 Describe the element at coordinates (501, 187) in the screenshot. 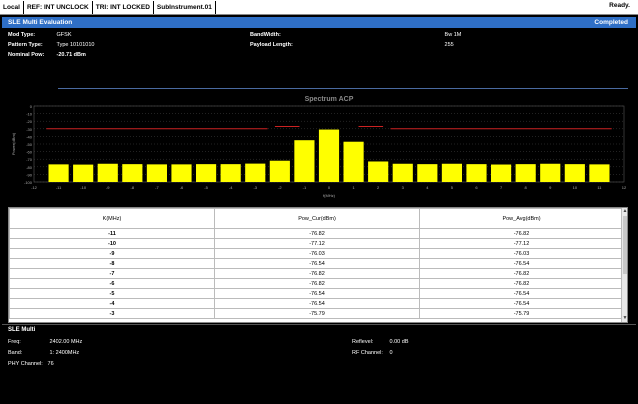

I see `x-tick-label: 7` at that location.